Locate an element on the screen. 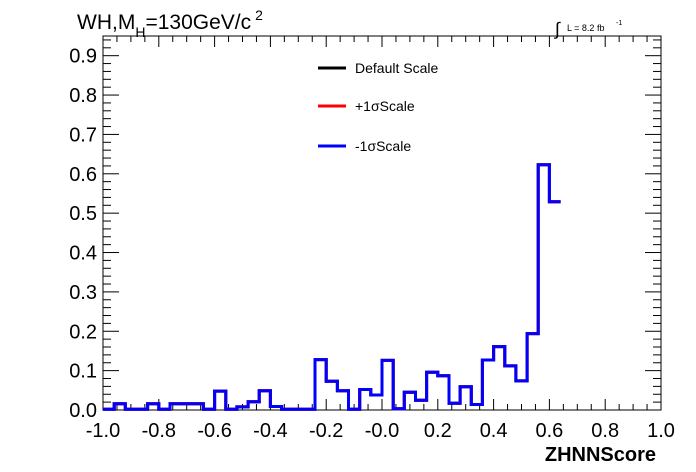 The image size is (696, 472). chart-title-rest: =130GeV/c is located at coordinates (198, 22).